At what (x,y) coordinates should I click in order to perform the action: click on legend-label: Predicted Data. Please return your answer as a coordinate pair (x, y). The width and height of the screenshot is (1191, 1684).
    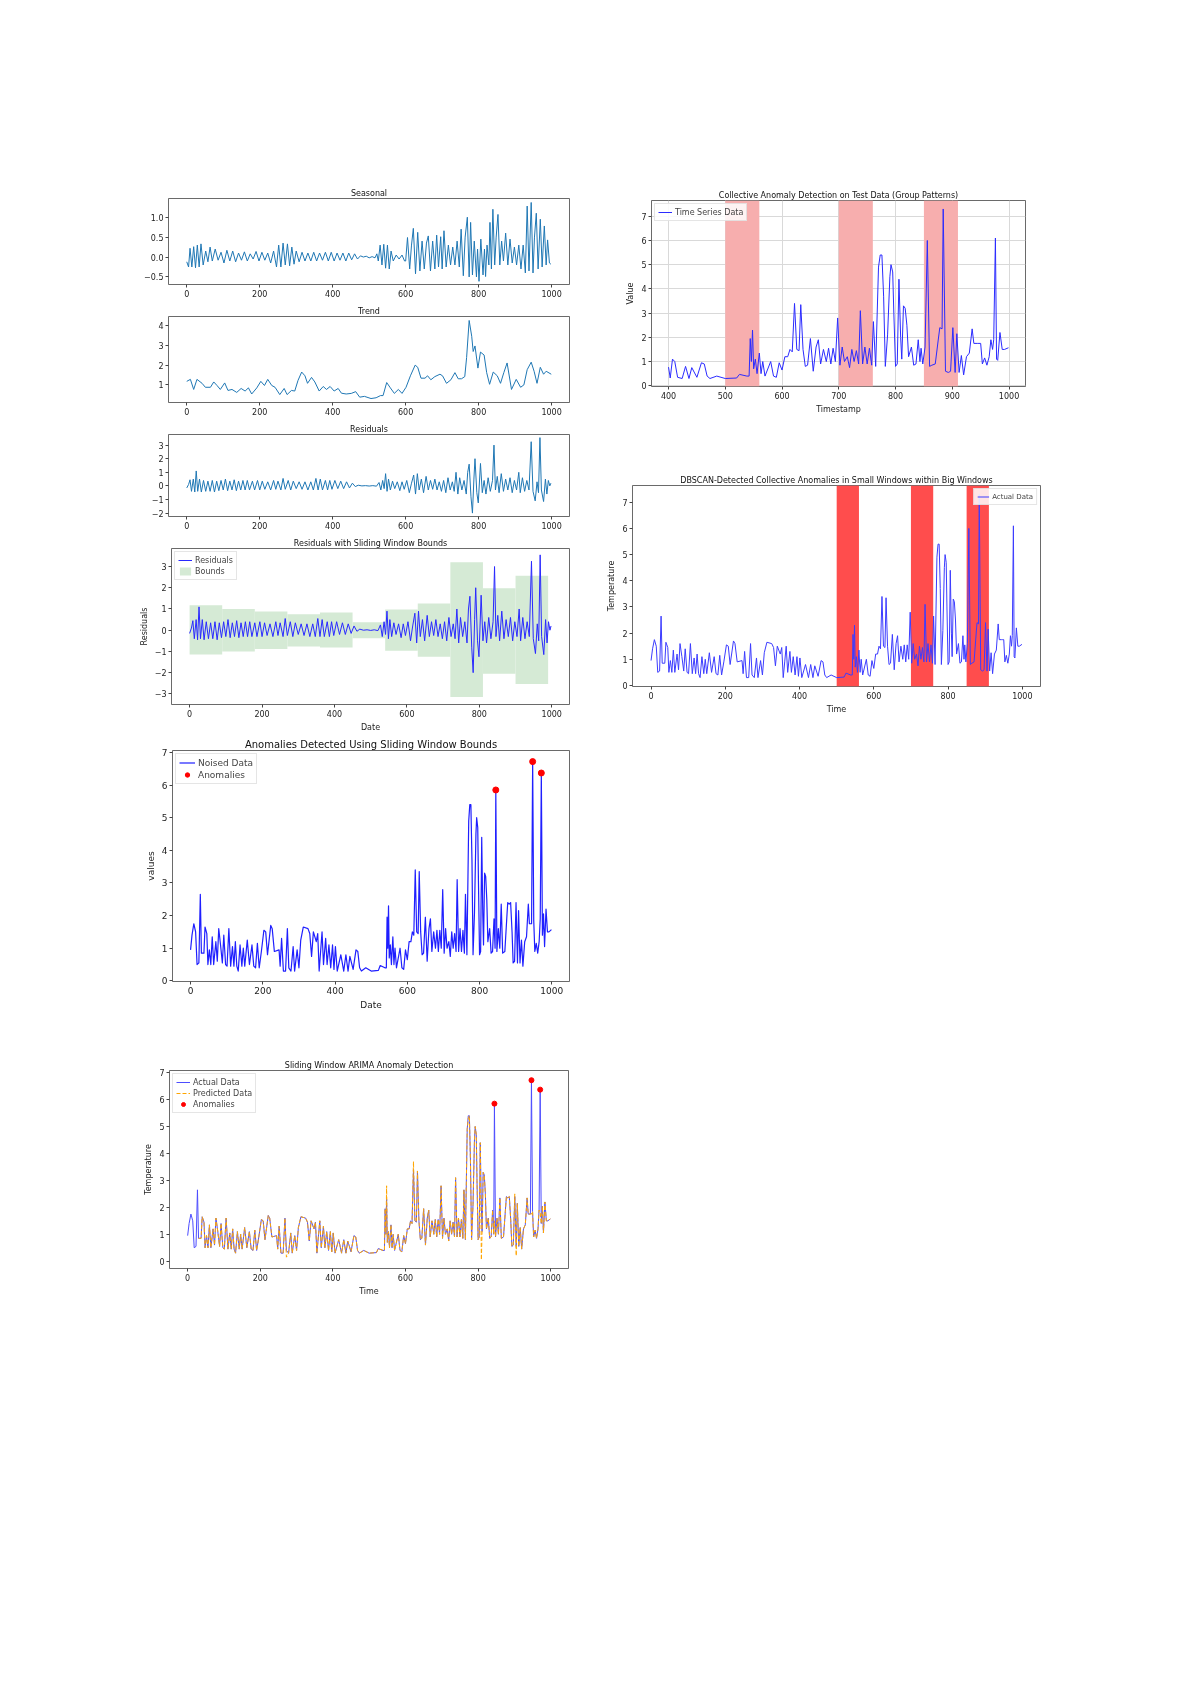
    Looking at the image, I should click on (223, 1093).